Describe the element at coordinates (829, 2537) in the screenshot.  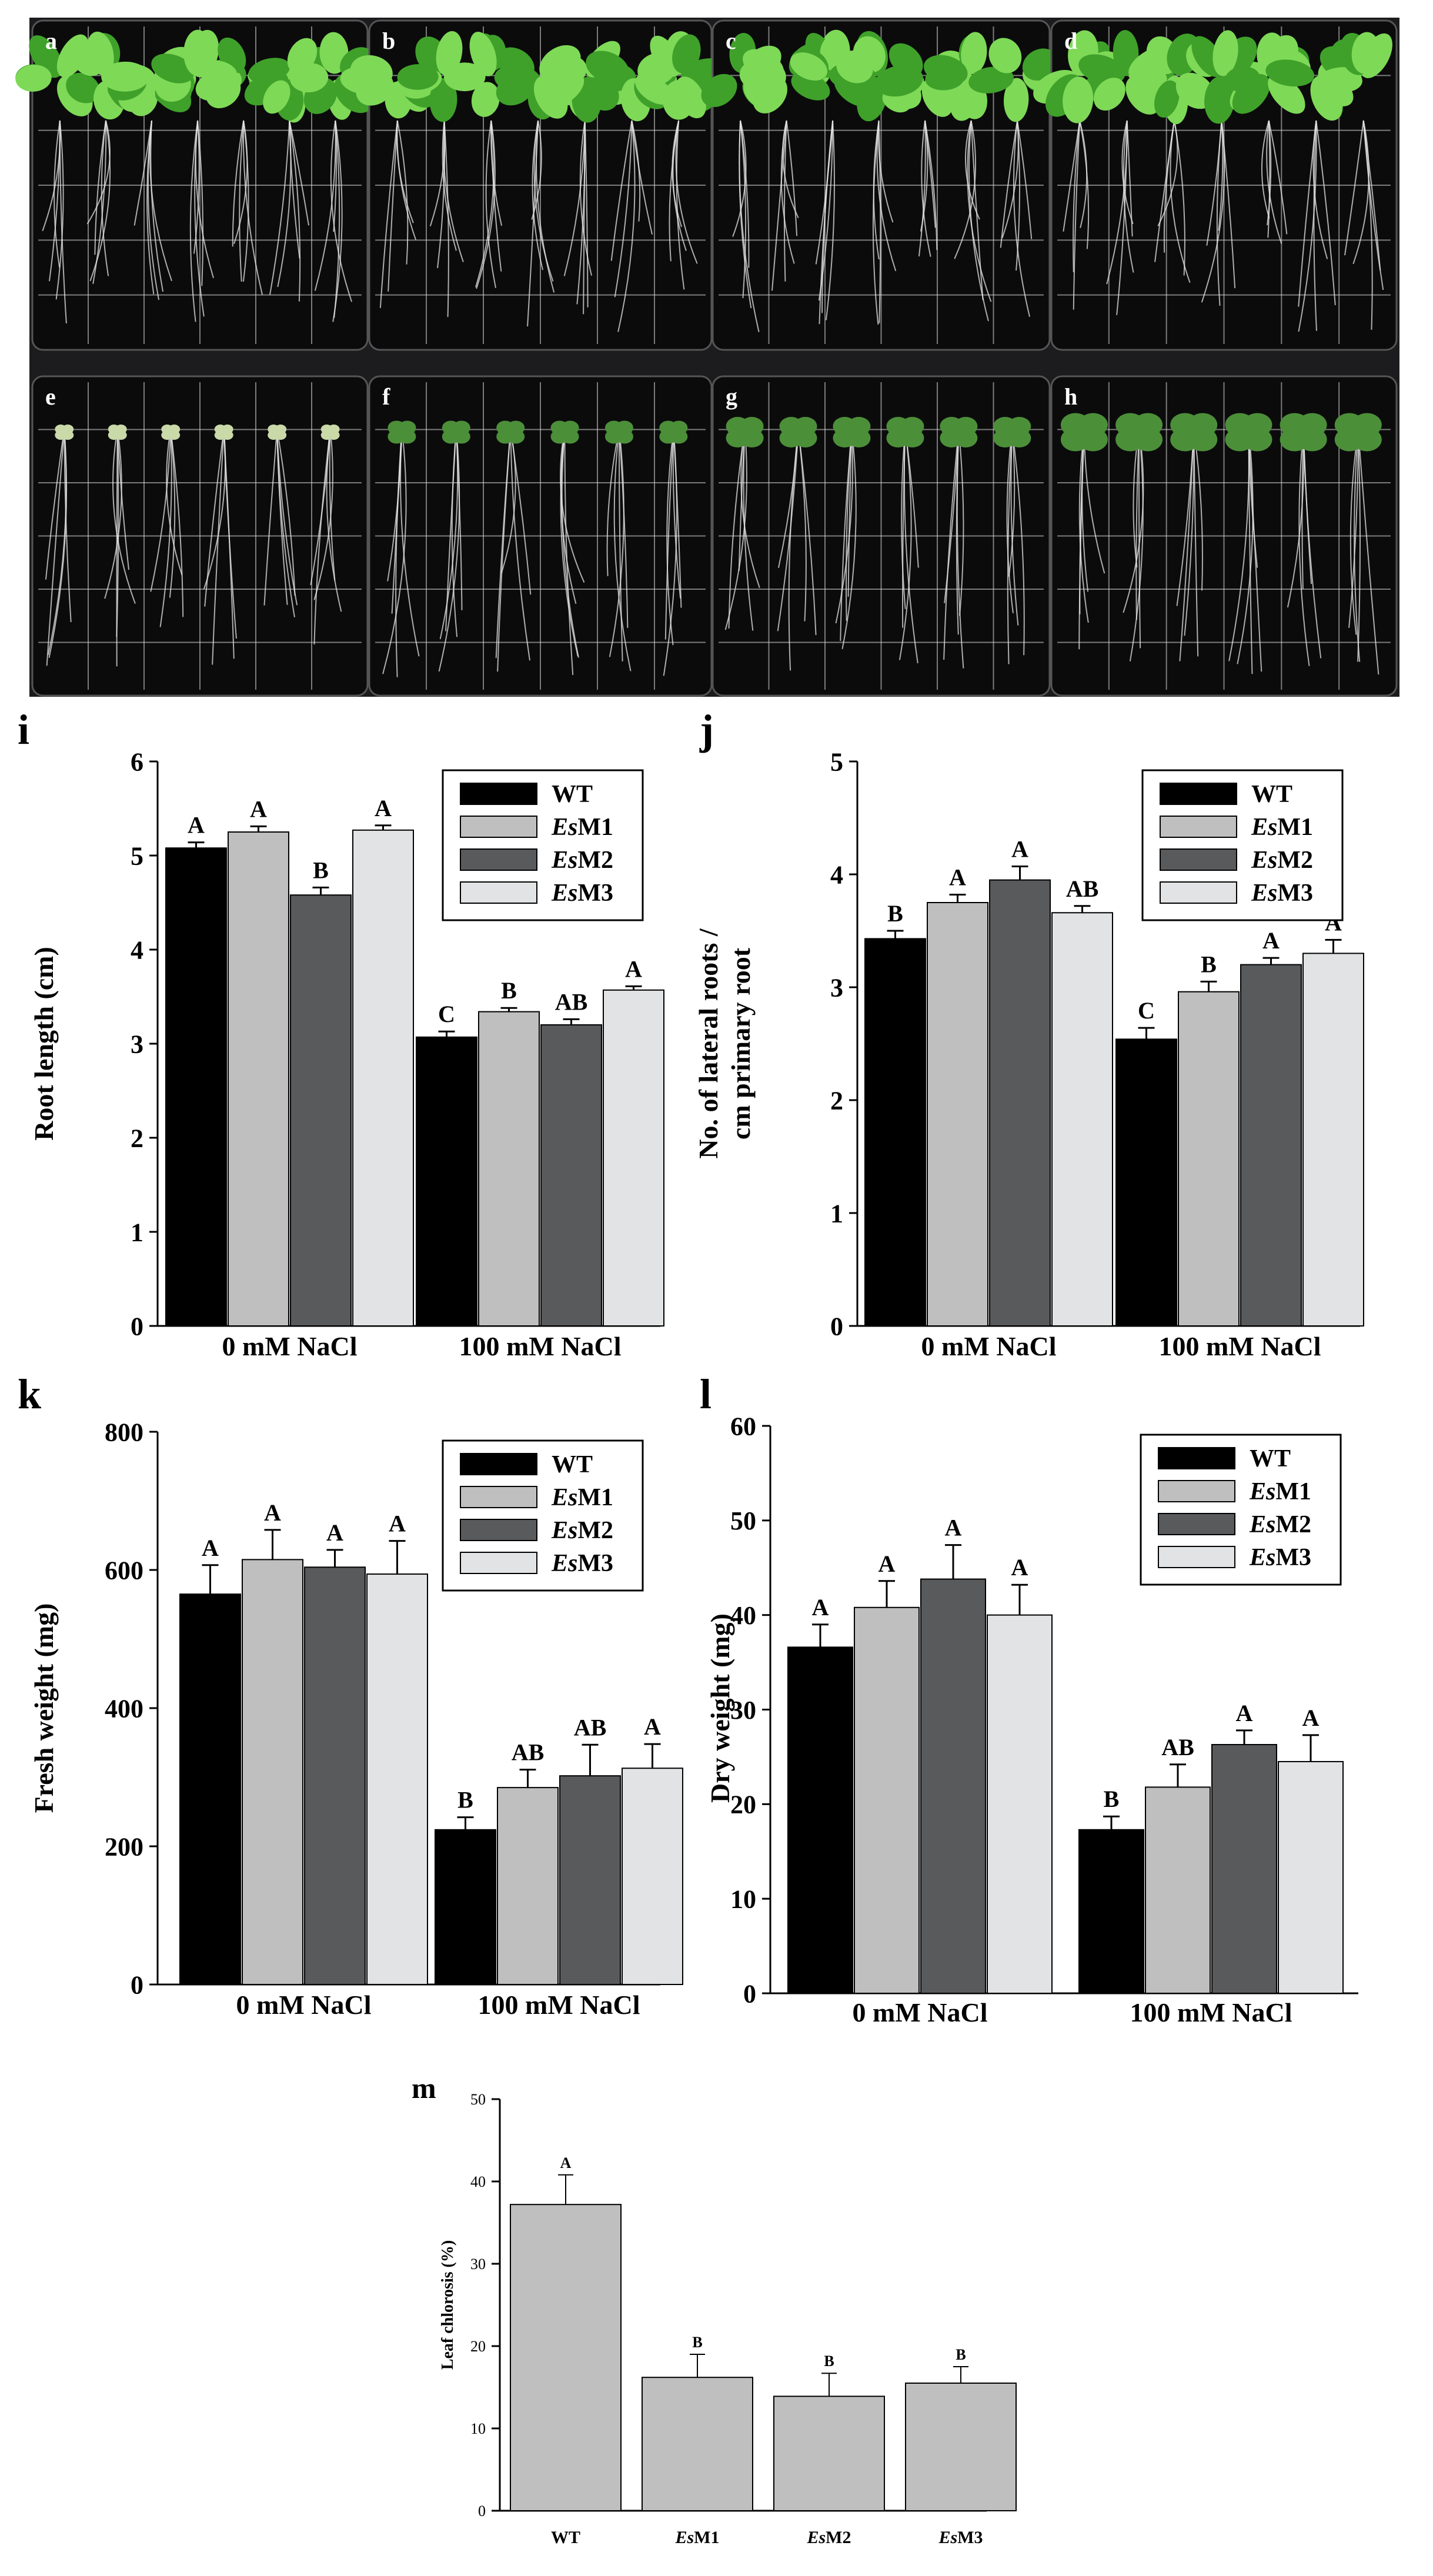
I see `x-category-label: EsM2` at that location.